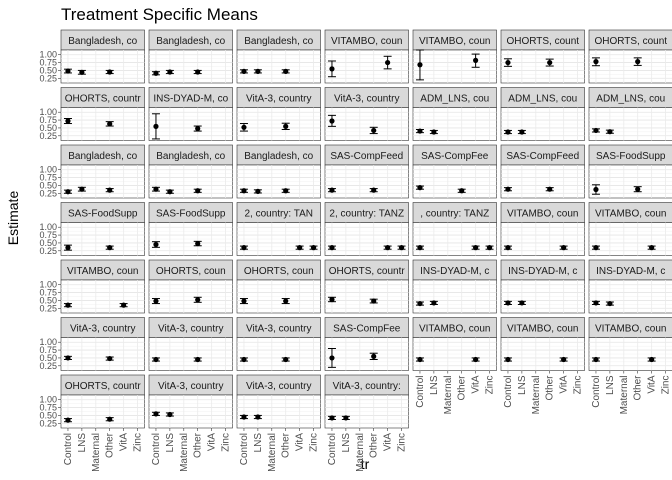 Image resolution: width=672 pixels, height=480 pixels. I want to click on facet-strip-label: 2, country: TANZ, so click(366, 214).